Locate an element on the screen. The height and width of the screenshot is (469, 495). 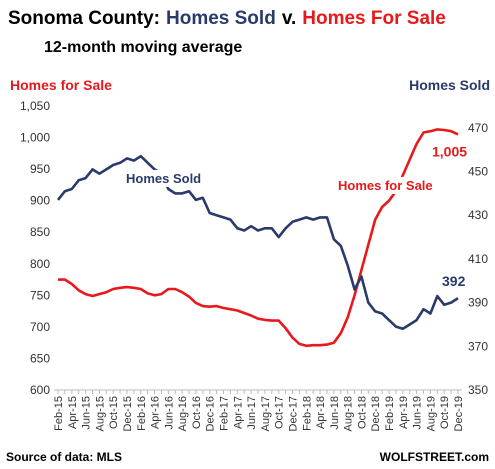
y2-tick-label: 390 is located at coordinates (478, 303).